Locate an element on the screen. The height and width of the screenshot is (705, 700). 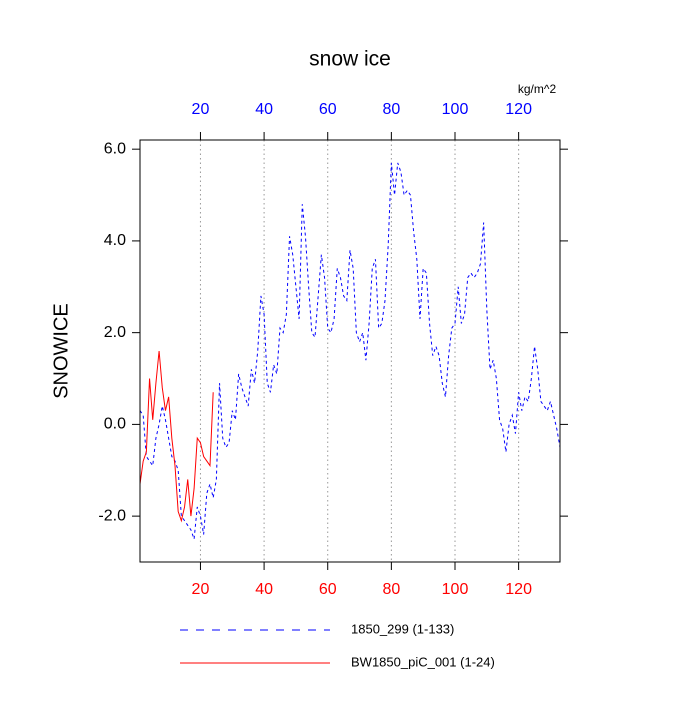
x-tick-label: 20 is located at coordinates (201, 589).